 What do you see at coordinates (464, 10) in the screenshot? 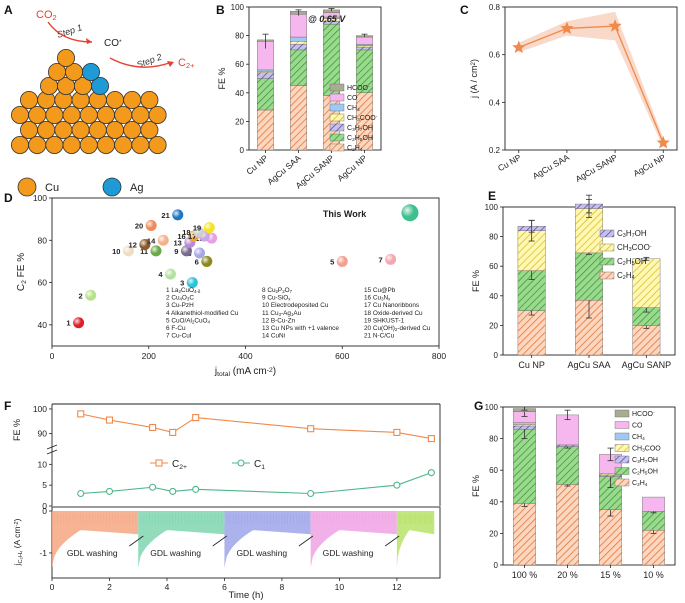
I see `panel-letter-C: C` at bounding box center [464, 10].